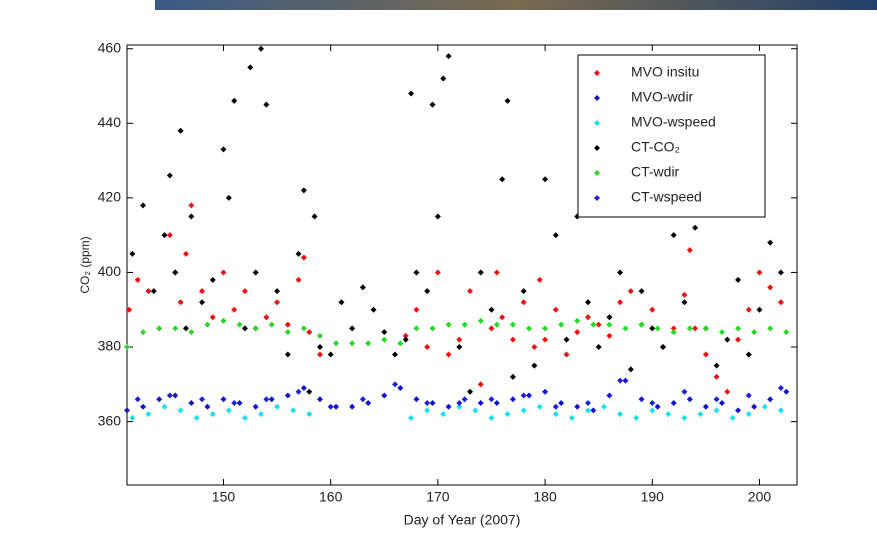  Describe the element at coordinates (110, 271) in the screenshot. I see `y-tick-label: 400` at that location.